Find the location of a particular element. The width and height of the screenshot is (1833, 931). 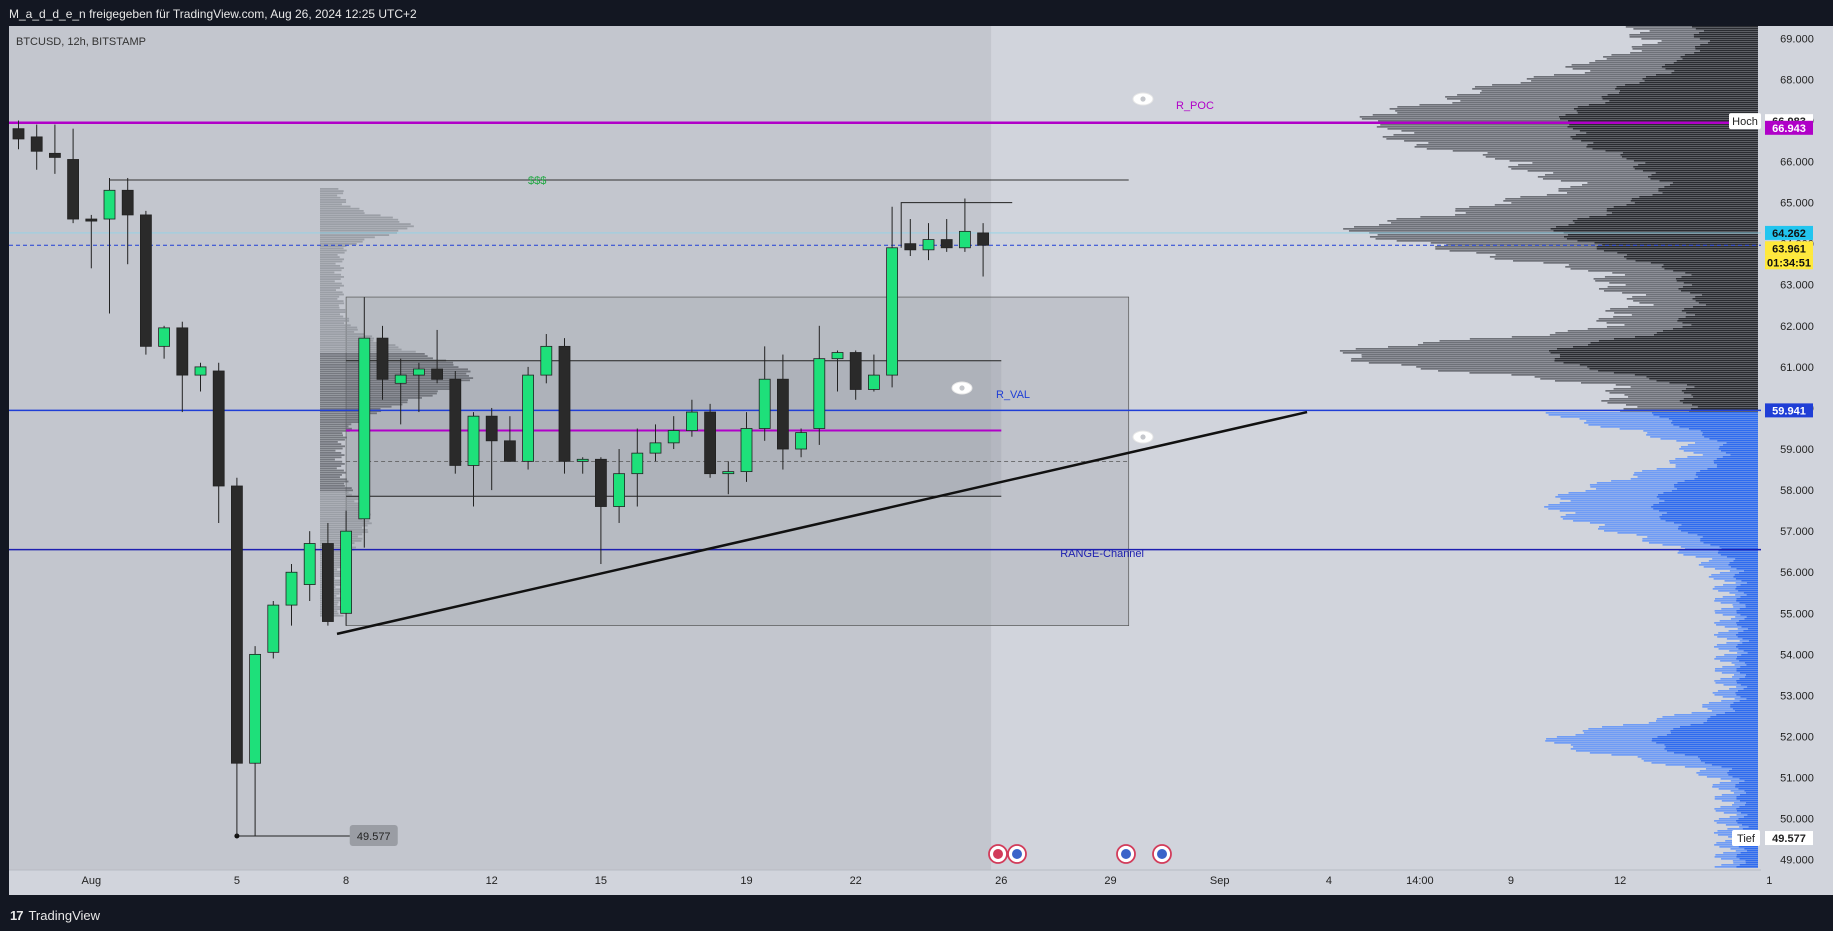

event-earnings-icon is located at coordinates (998, 854).